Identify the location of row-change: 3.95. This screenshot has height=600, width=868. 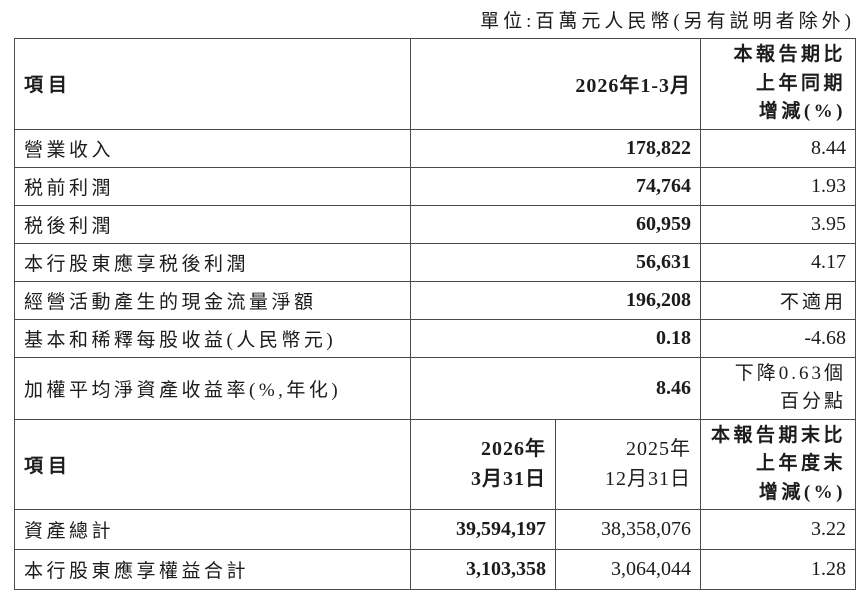
(778, 224).